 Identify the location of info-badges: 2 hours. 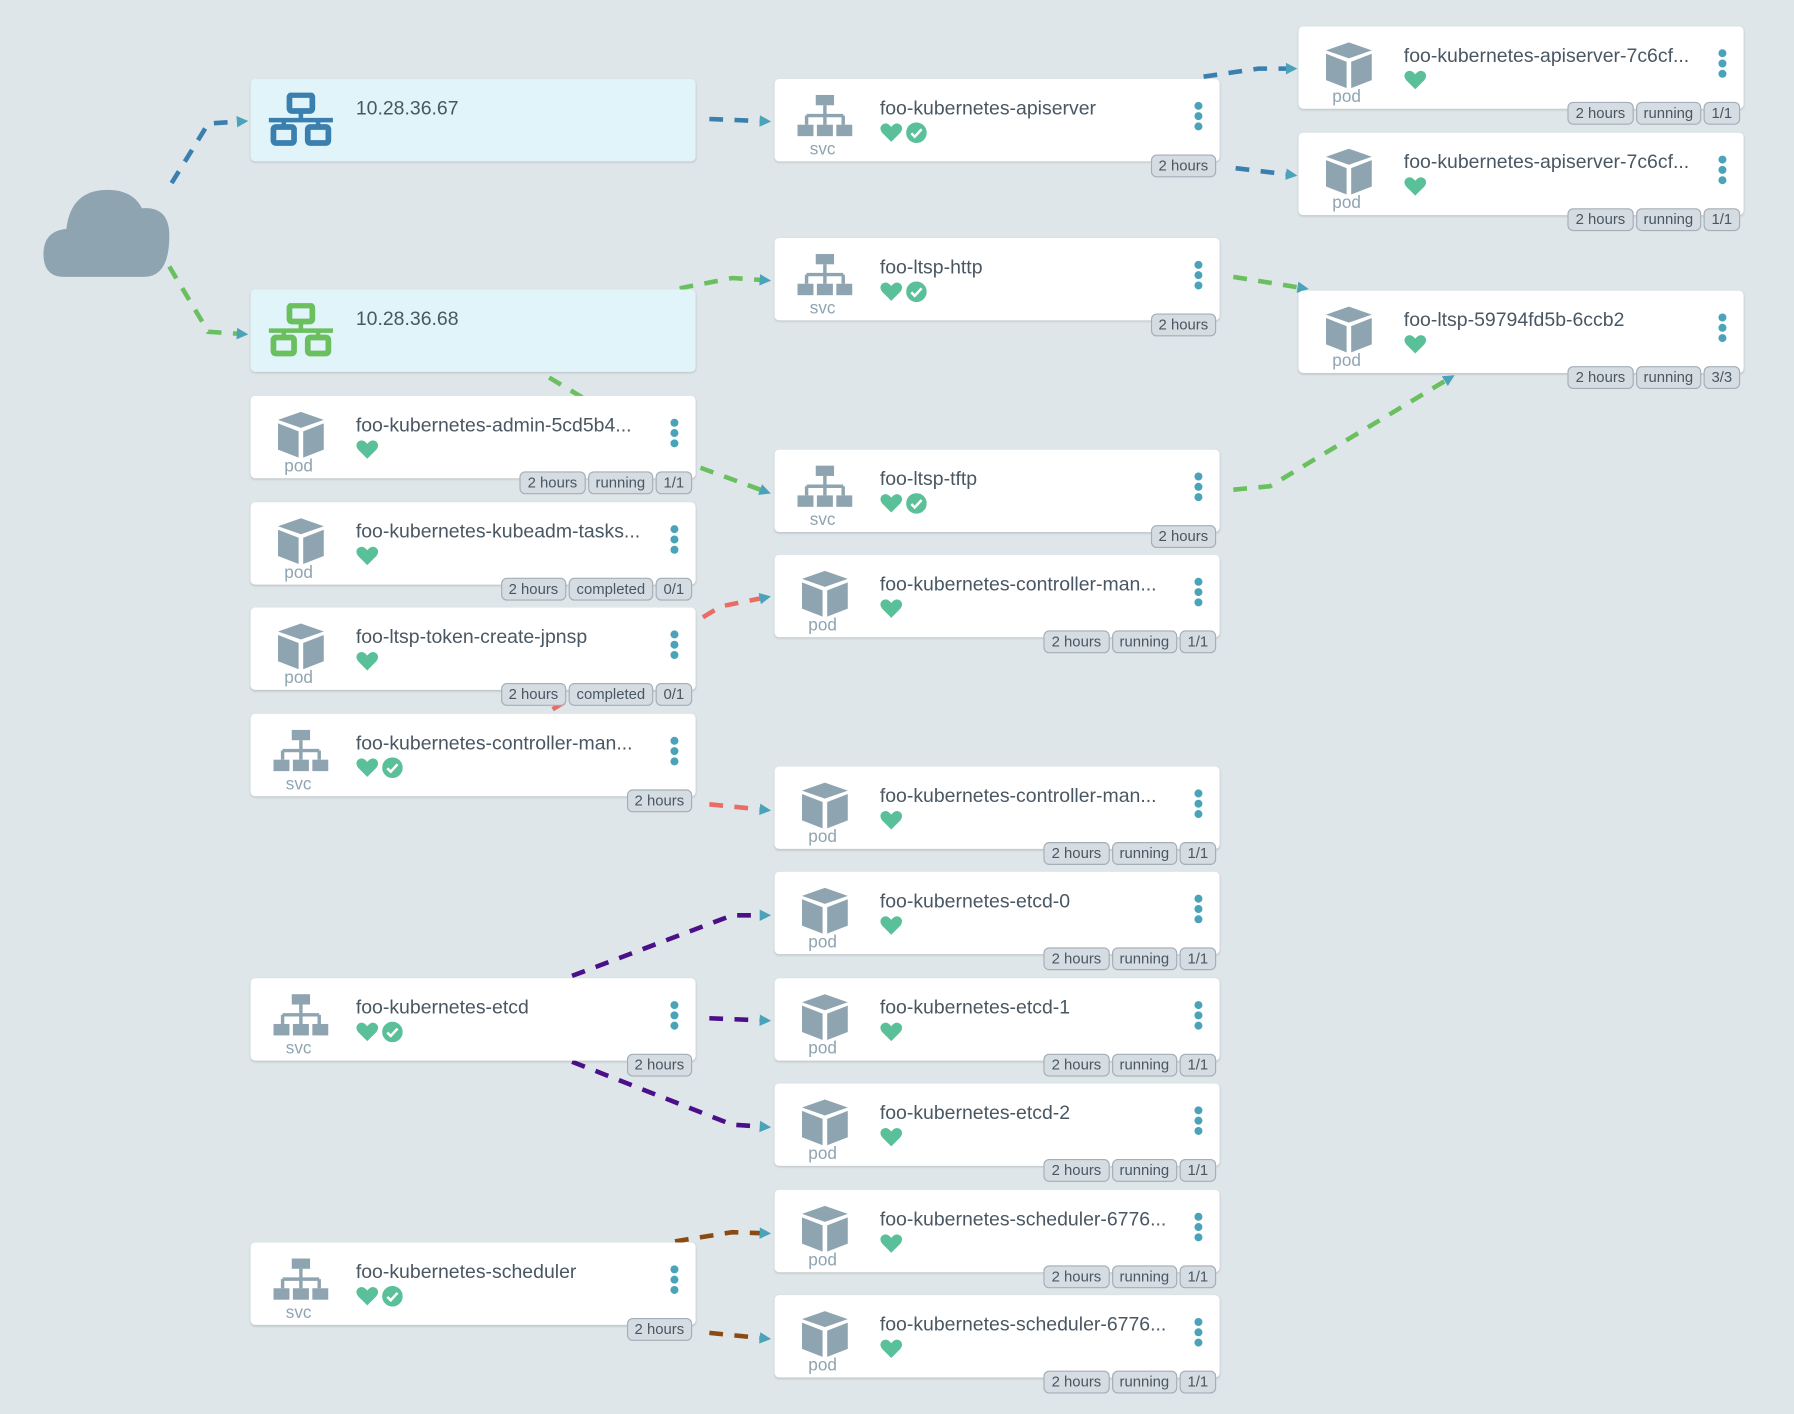
(1183, 325).